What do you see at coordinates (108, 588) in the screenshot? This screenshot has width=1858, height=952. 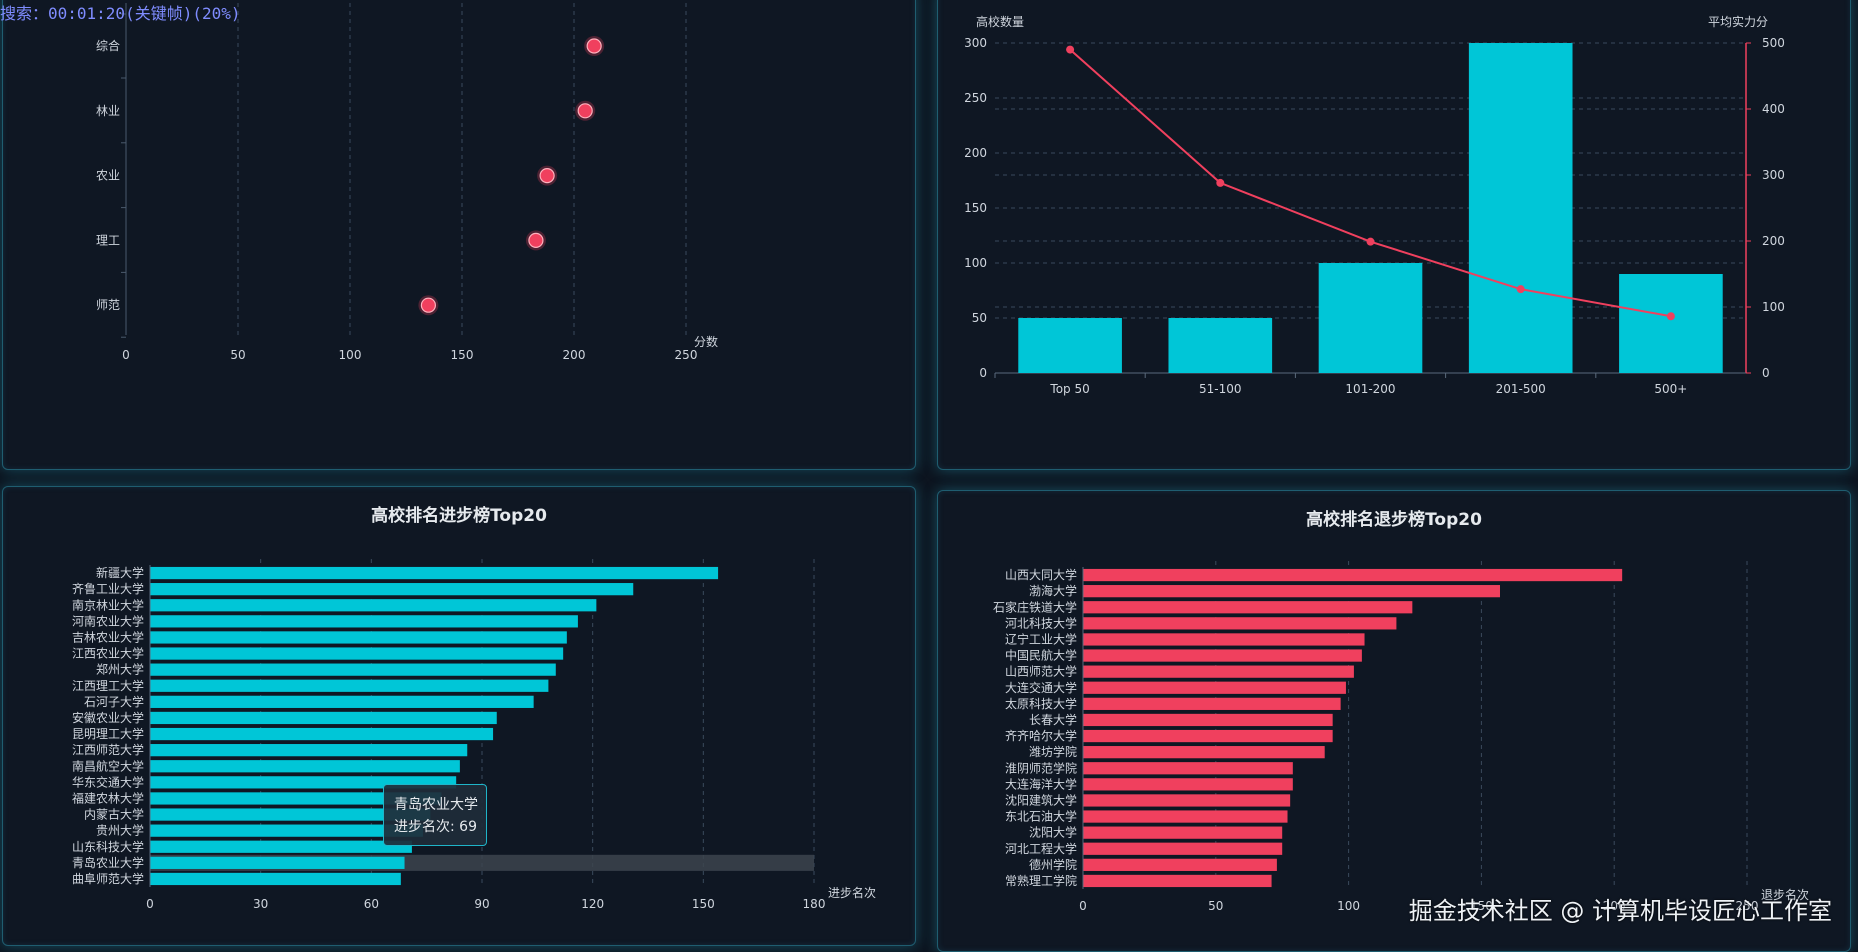 I see `y-category-label: 齐鲁工业大学` at bounding box center [108, 588].